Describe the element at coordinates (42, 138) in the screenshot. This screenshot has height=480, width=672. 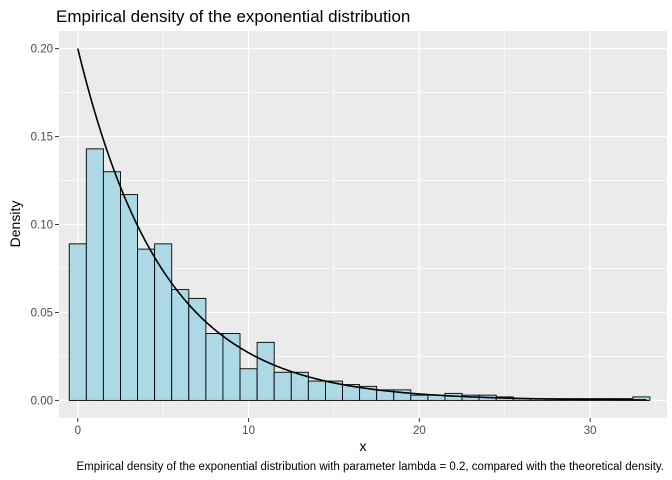
I see `y-tick-label: 0.15` at that location.